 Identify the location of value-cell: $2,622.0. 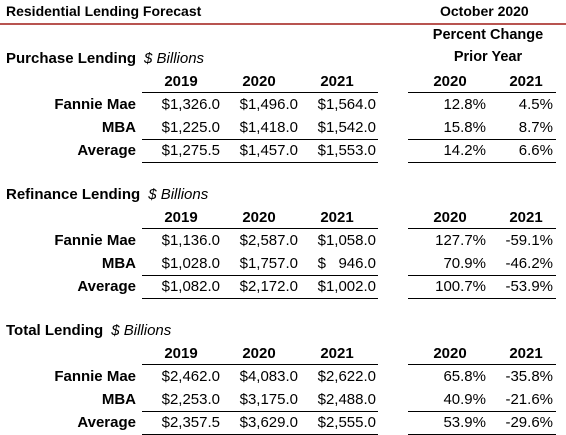
(346, 376).